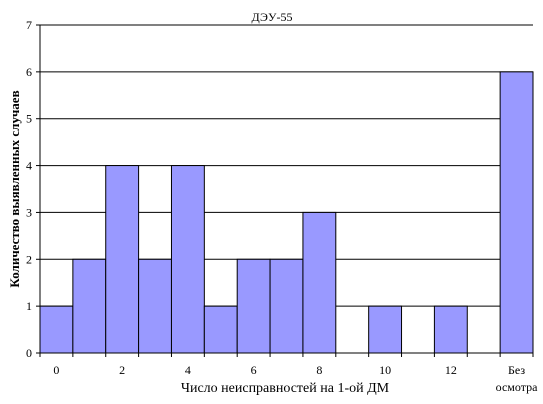 The height and width of the screenshot is (404, 543). Describe the element at coordinates (122, 370) in the screenshot. I see `x-tick-label: 2` at that location.